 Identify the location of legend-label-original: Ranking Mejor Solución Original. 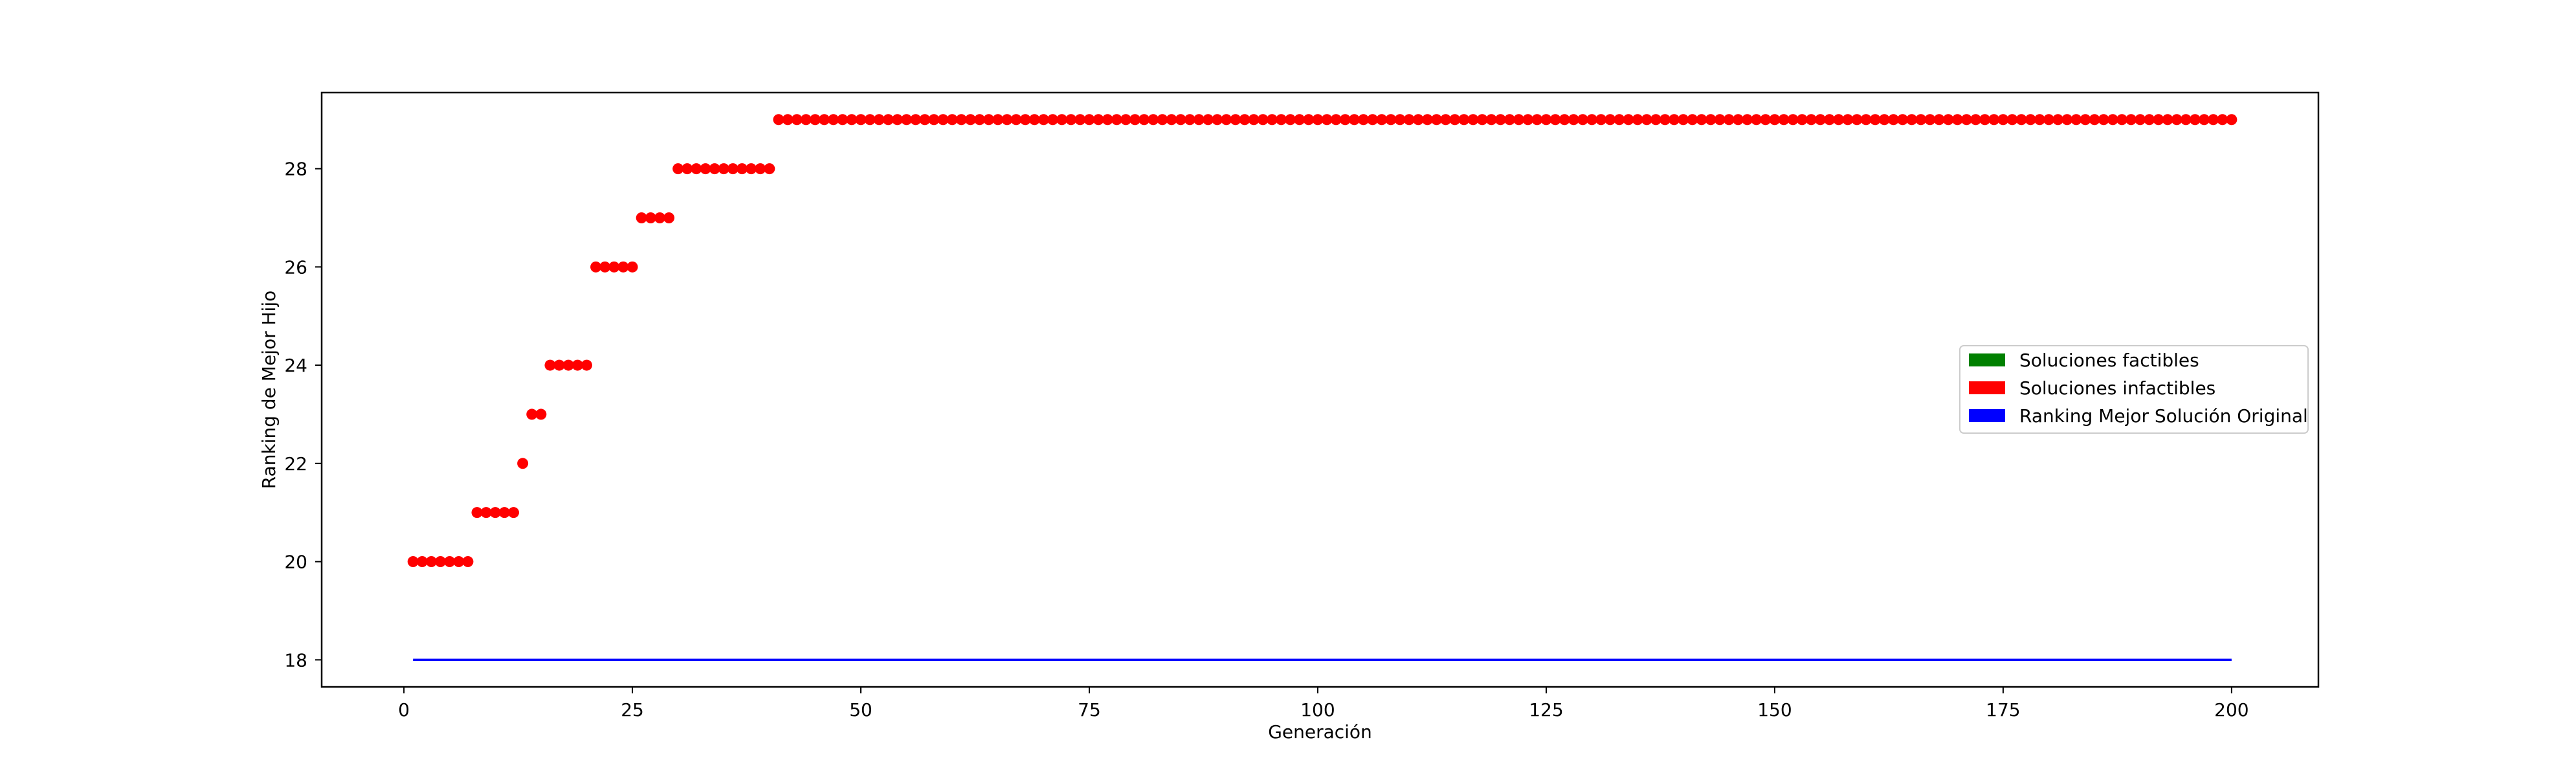
(2163, 416).